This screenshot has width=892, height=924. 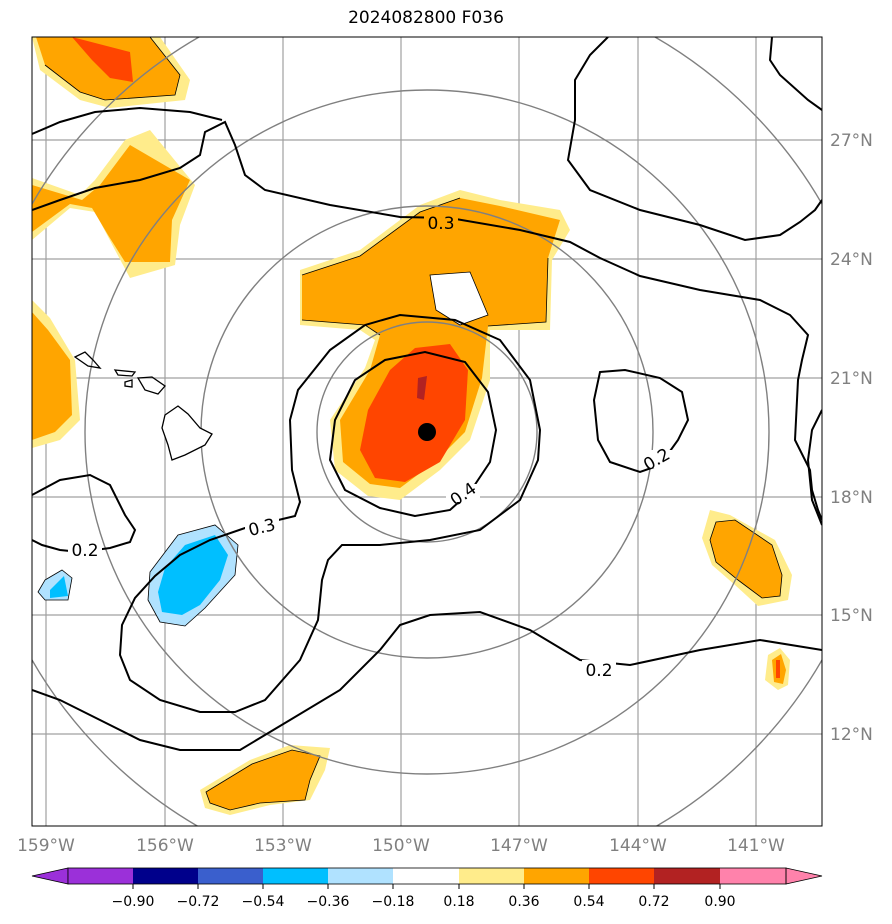 I want to click on chart-title: 2024082800 F036, so click(x=426, y=18).